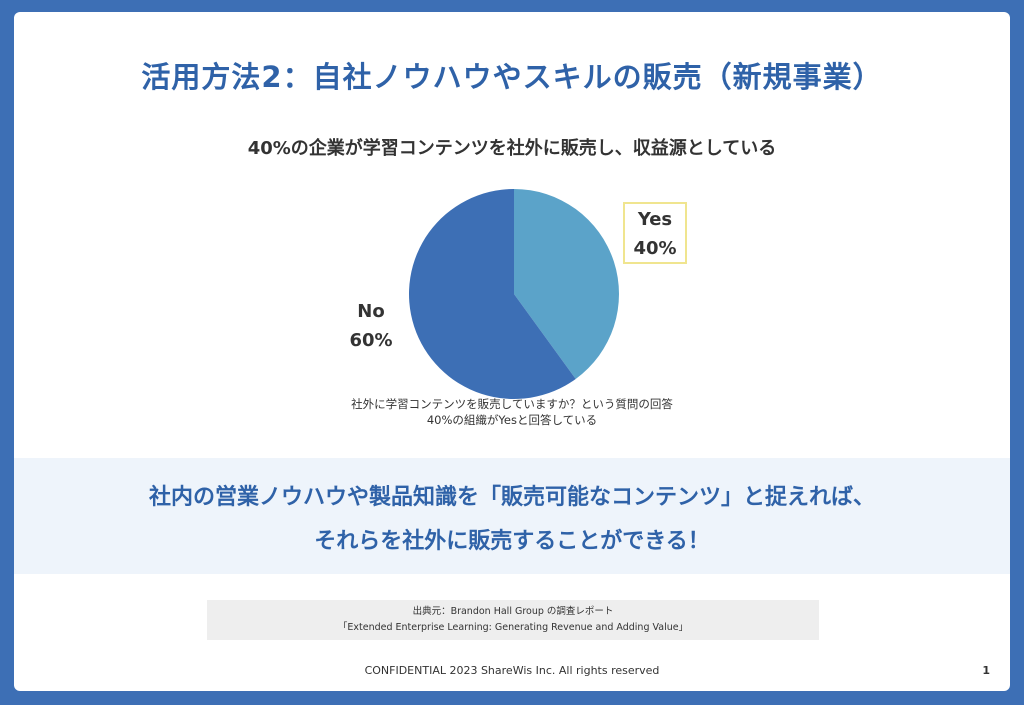  What do you see at coordinates (371, 326) in the screenshot?
I see `slice-label-no: No 60%` at bounding box center [371, 326].